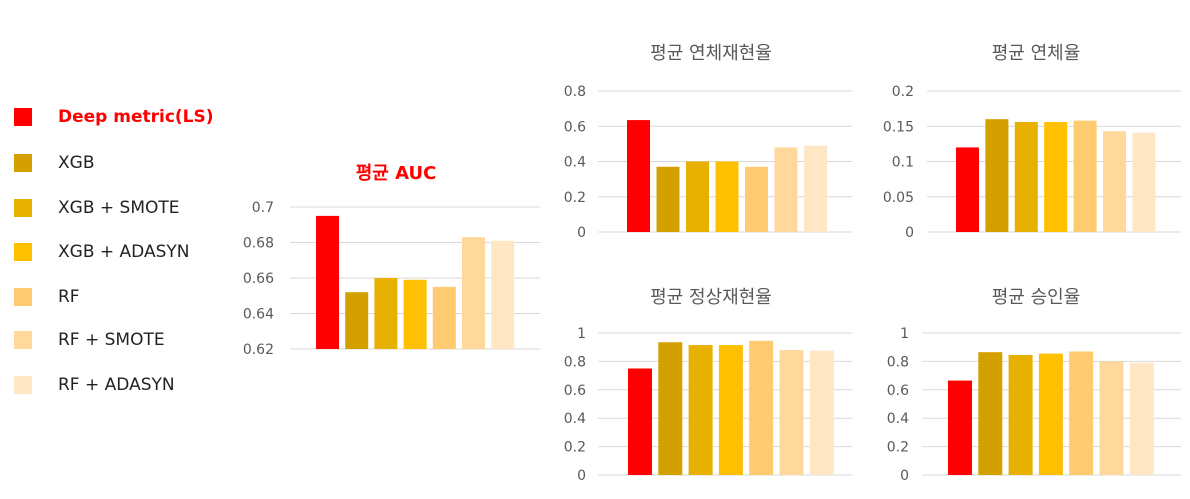 The image size is (1190, 499). I want to click on y-tick-label: 0.66, so click(258, 279).